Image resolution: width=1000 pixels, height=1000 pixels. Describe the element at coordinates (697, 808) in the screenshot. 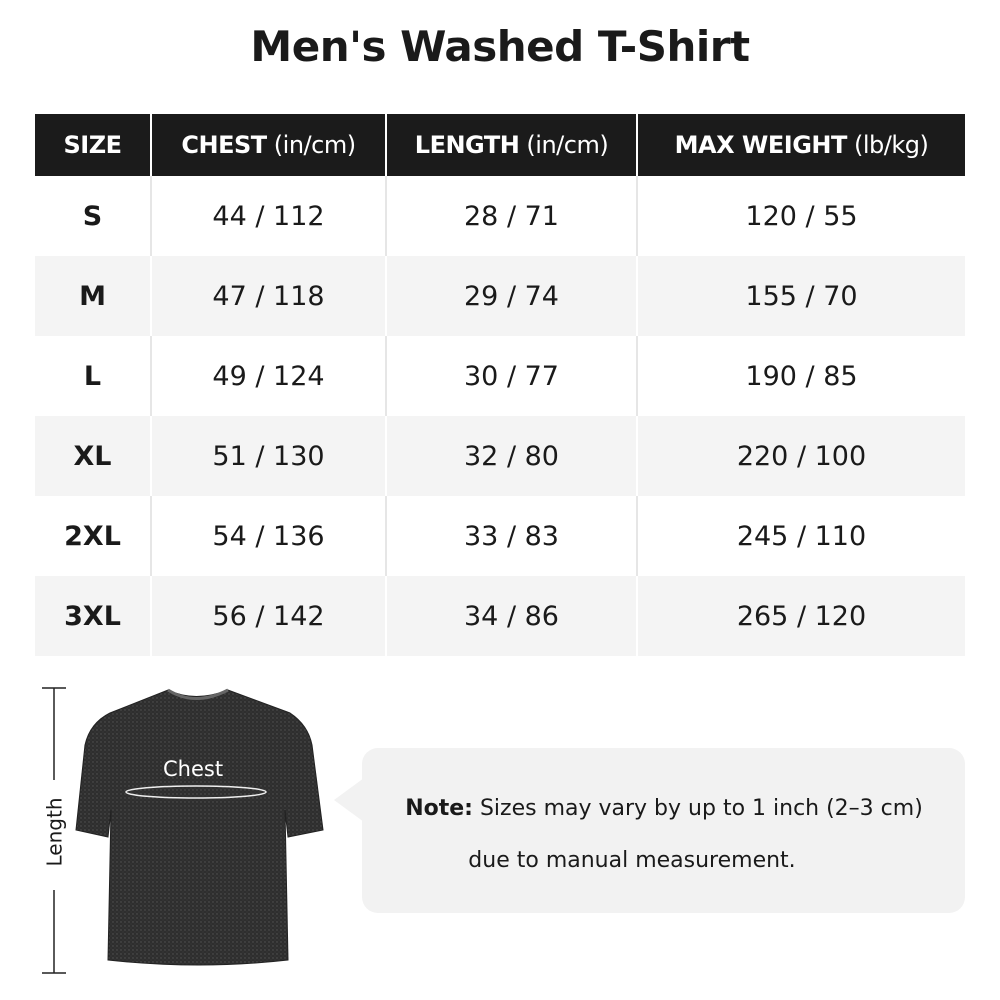

I see `note-text: Sizes may vary by up to 1 inch (2–3 cm)` at that location.